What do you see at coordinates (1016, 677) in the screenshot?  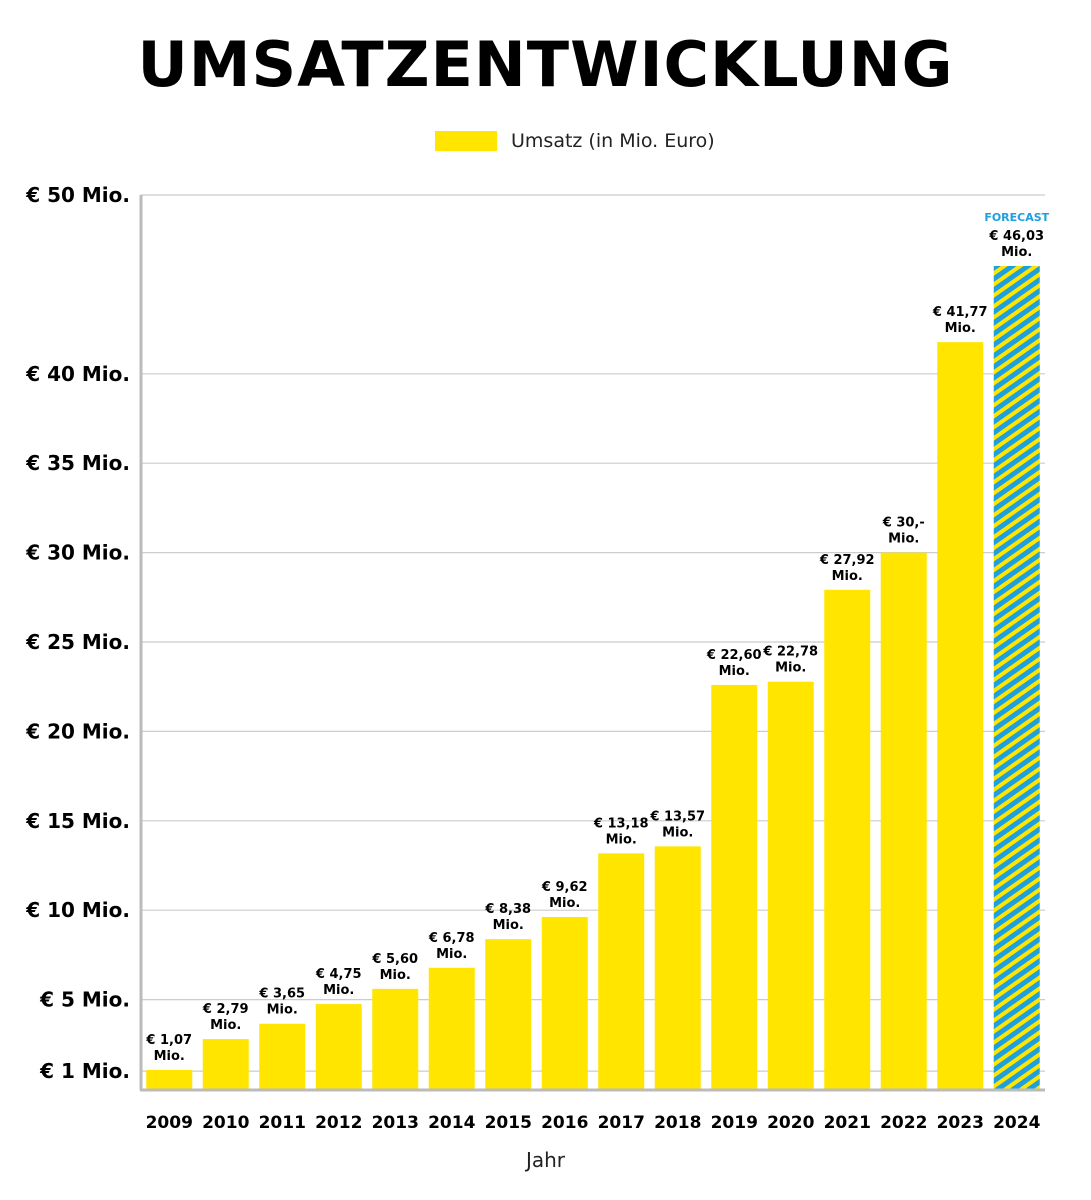 I see `bar-forecast` at bounding box center [1016, 677].